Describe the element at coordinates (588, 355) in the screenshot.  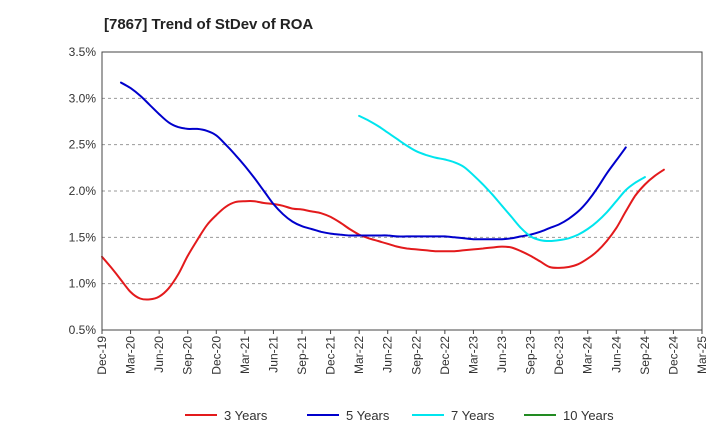
I see `x-tick-label: Mar-24` at that location.